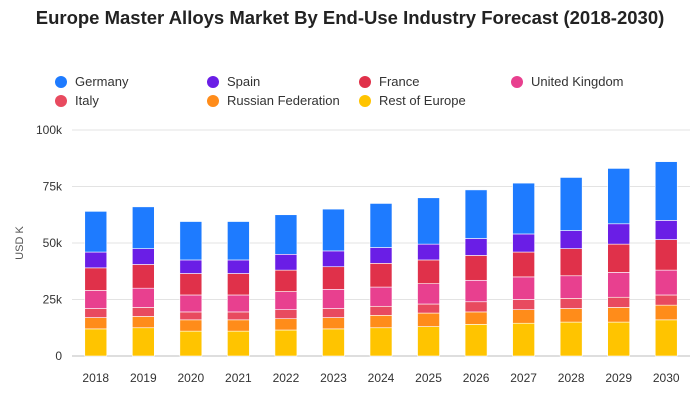  I want to click on bar-segment-italy-2020, so click(191, 316).